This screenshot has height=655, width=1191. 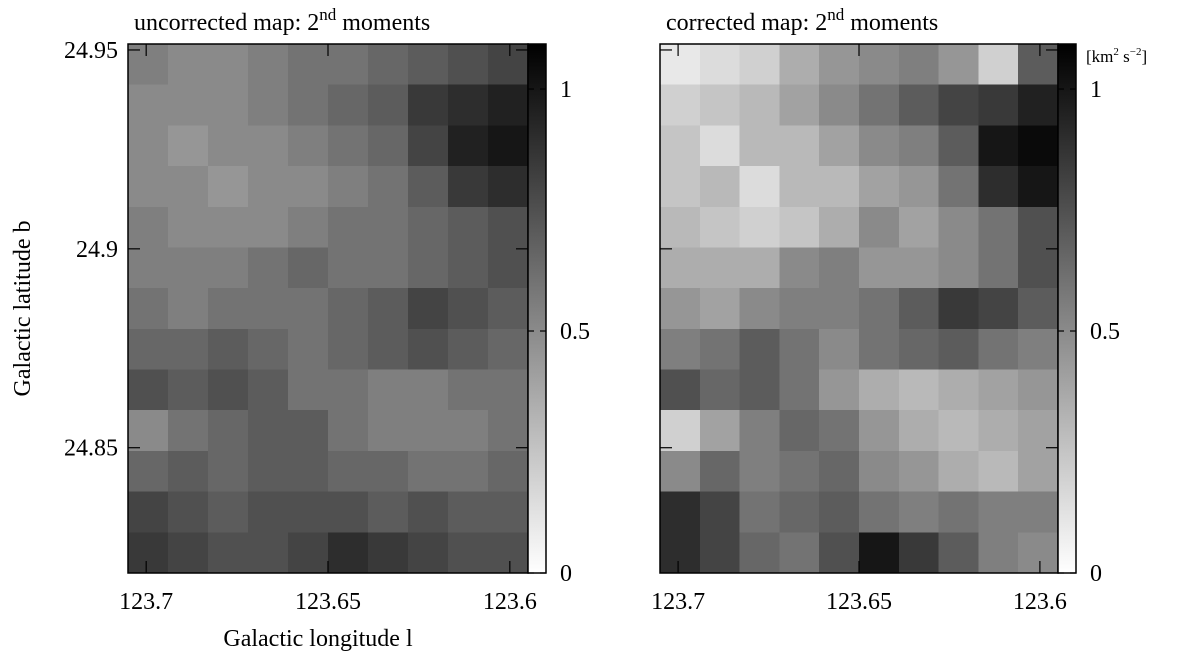 I want to click on colorbar-unit: [km2 s−2], so click(x=1116, y=56).